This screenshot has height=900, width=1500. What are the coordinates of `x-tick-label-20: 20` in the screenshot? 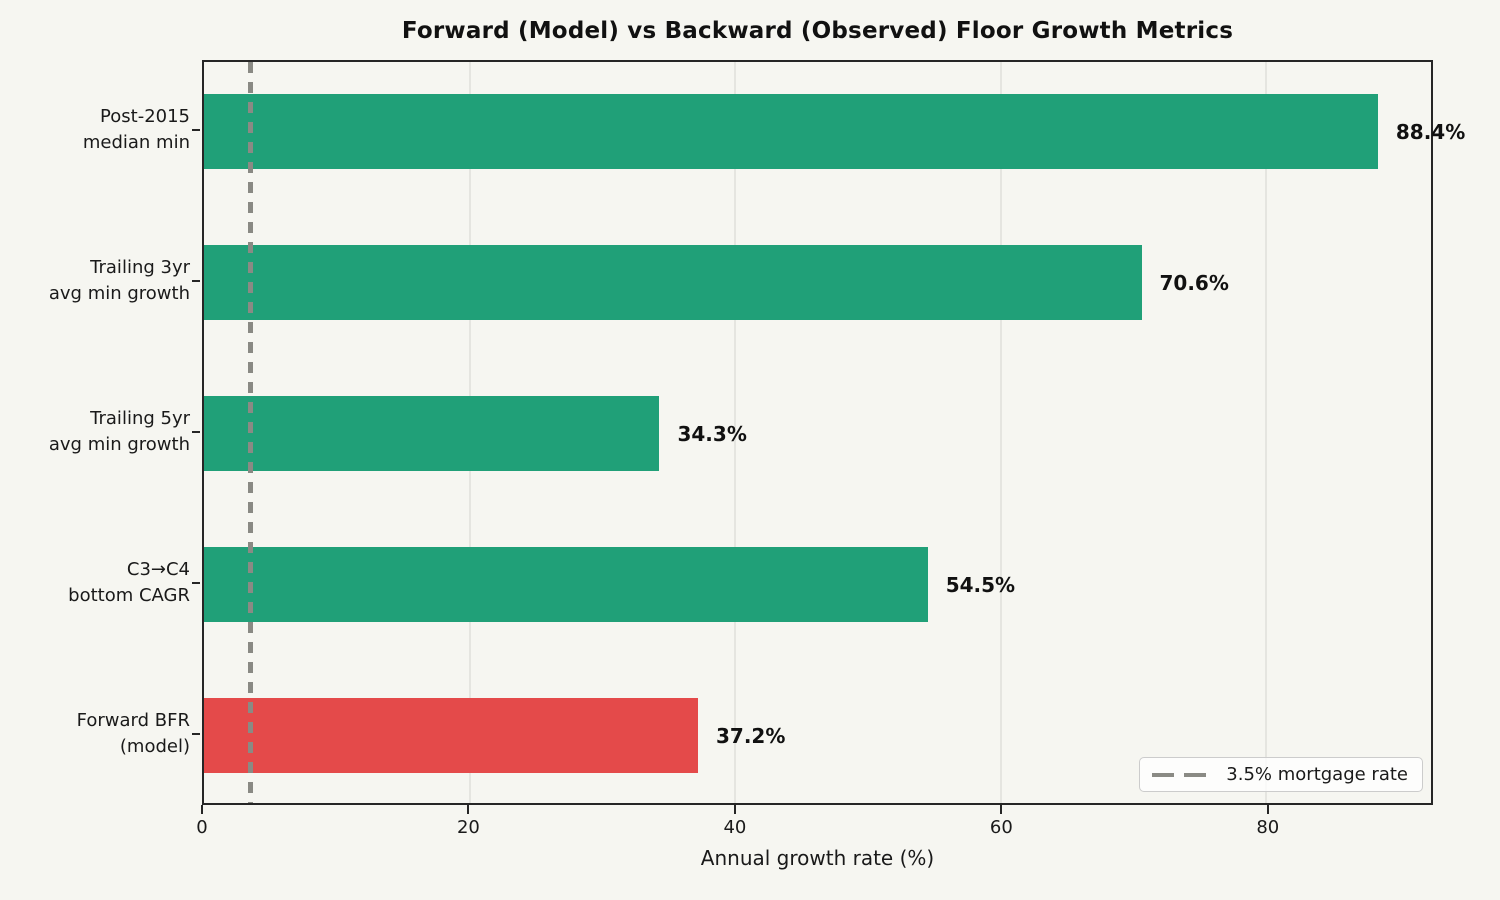 It's located at (468, 827).